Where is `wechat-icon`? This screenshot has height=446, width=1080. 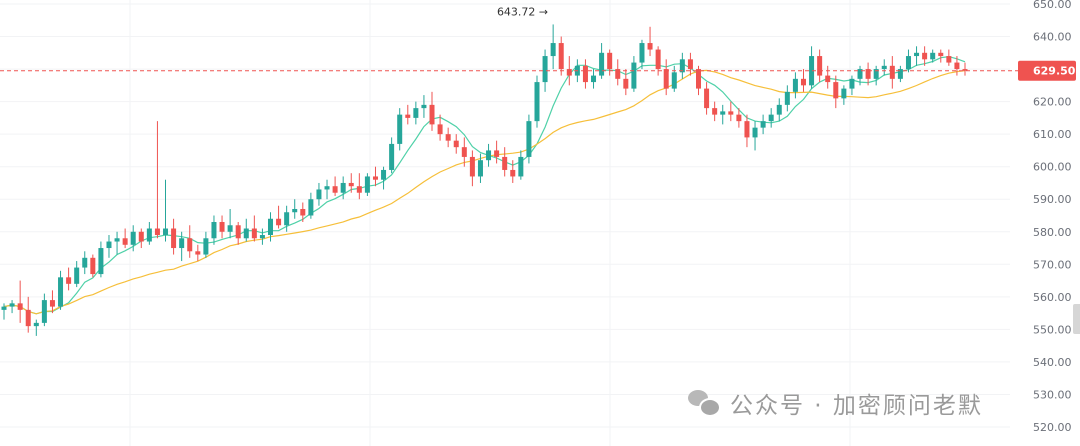
wechat-icon is located at coordinates (704, 403).